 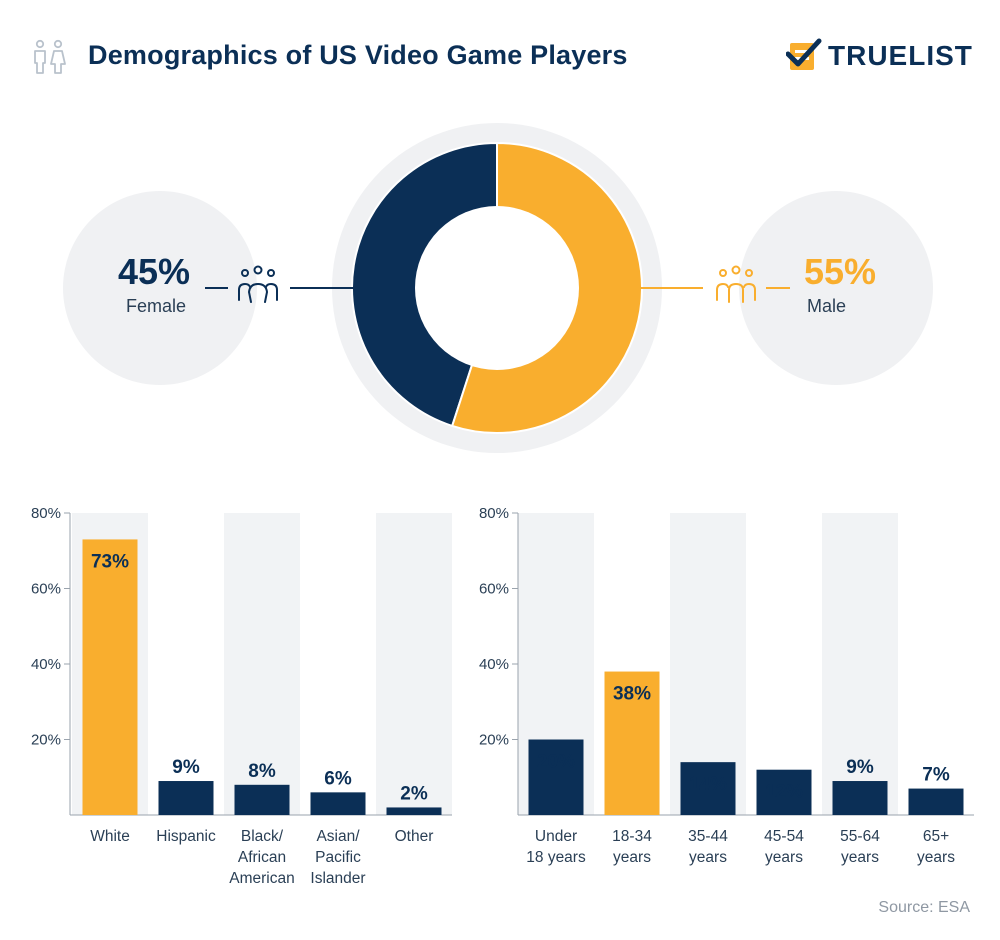 I want to click on ethnicity-value-label: 6%, so click(x=338, y=778).